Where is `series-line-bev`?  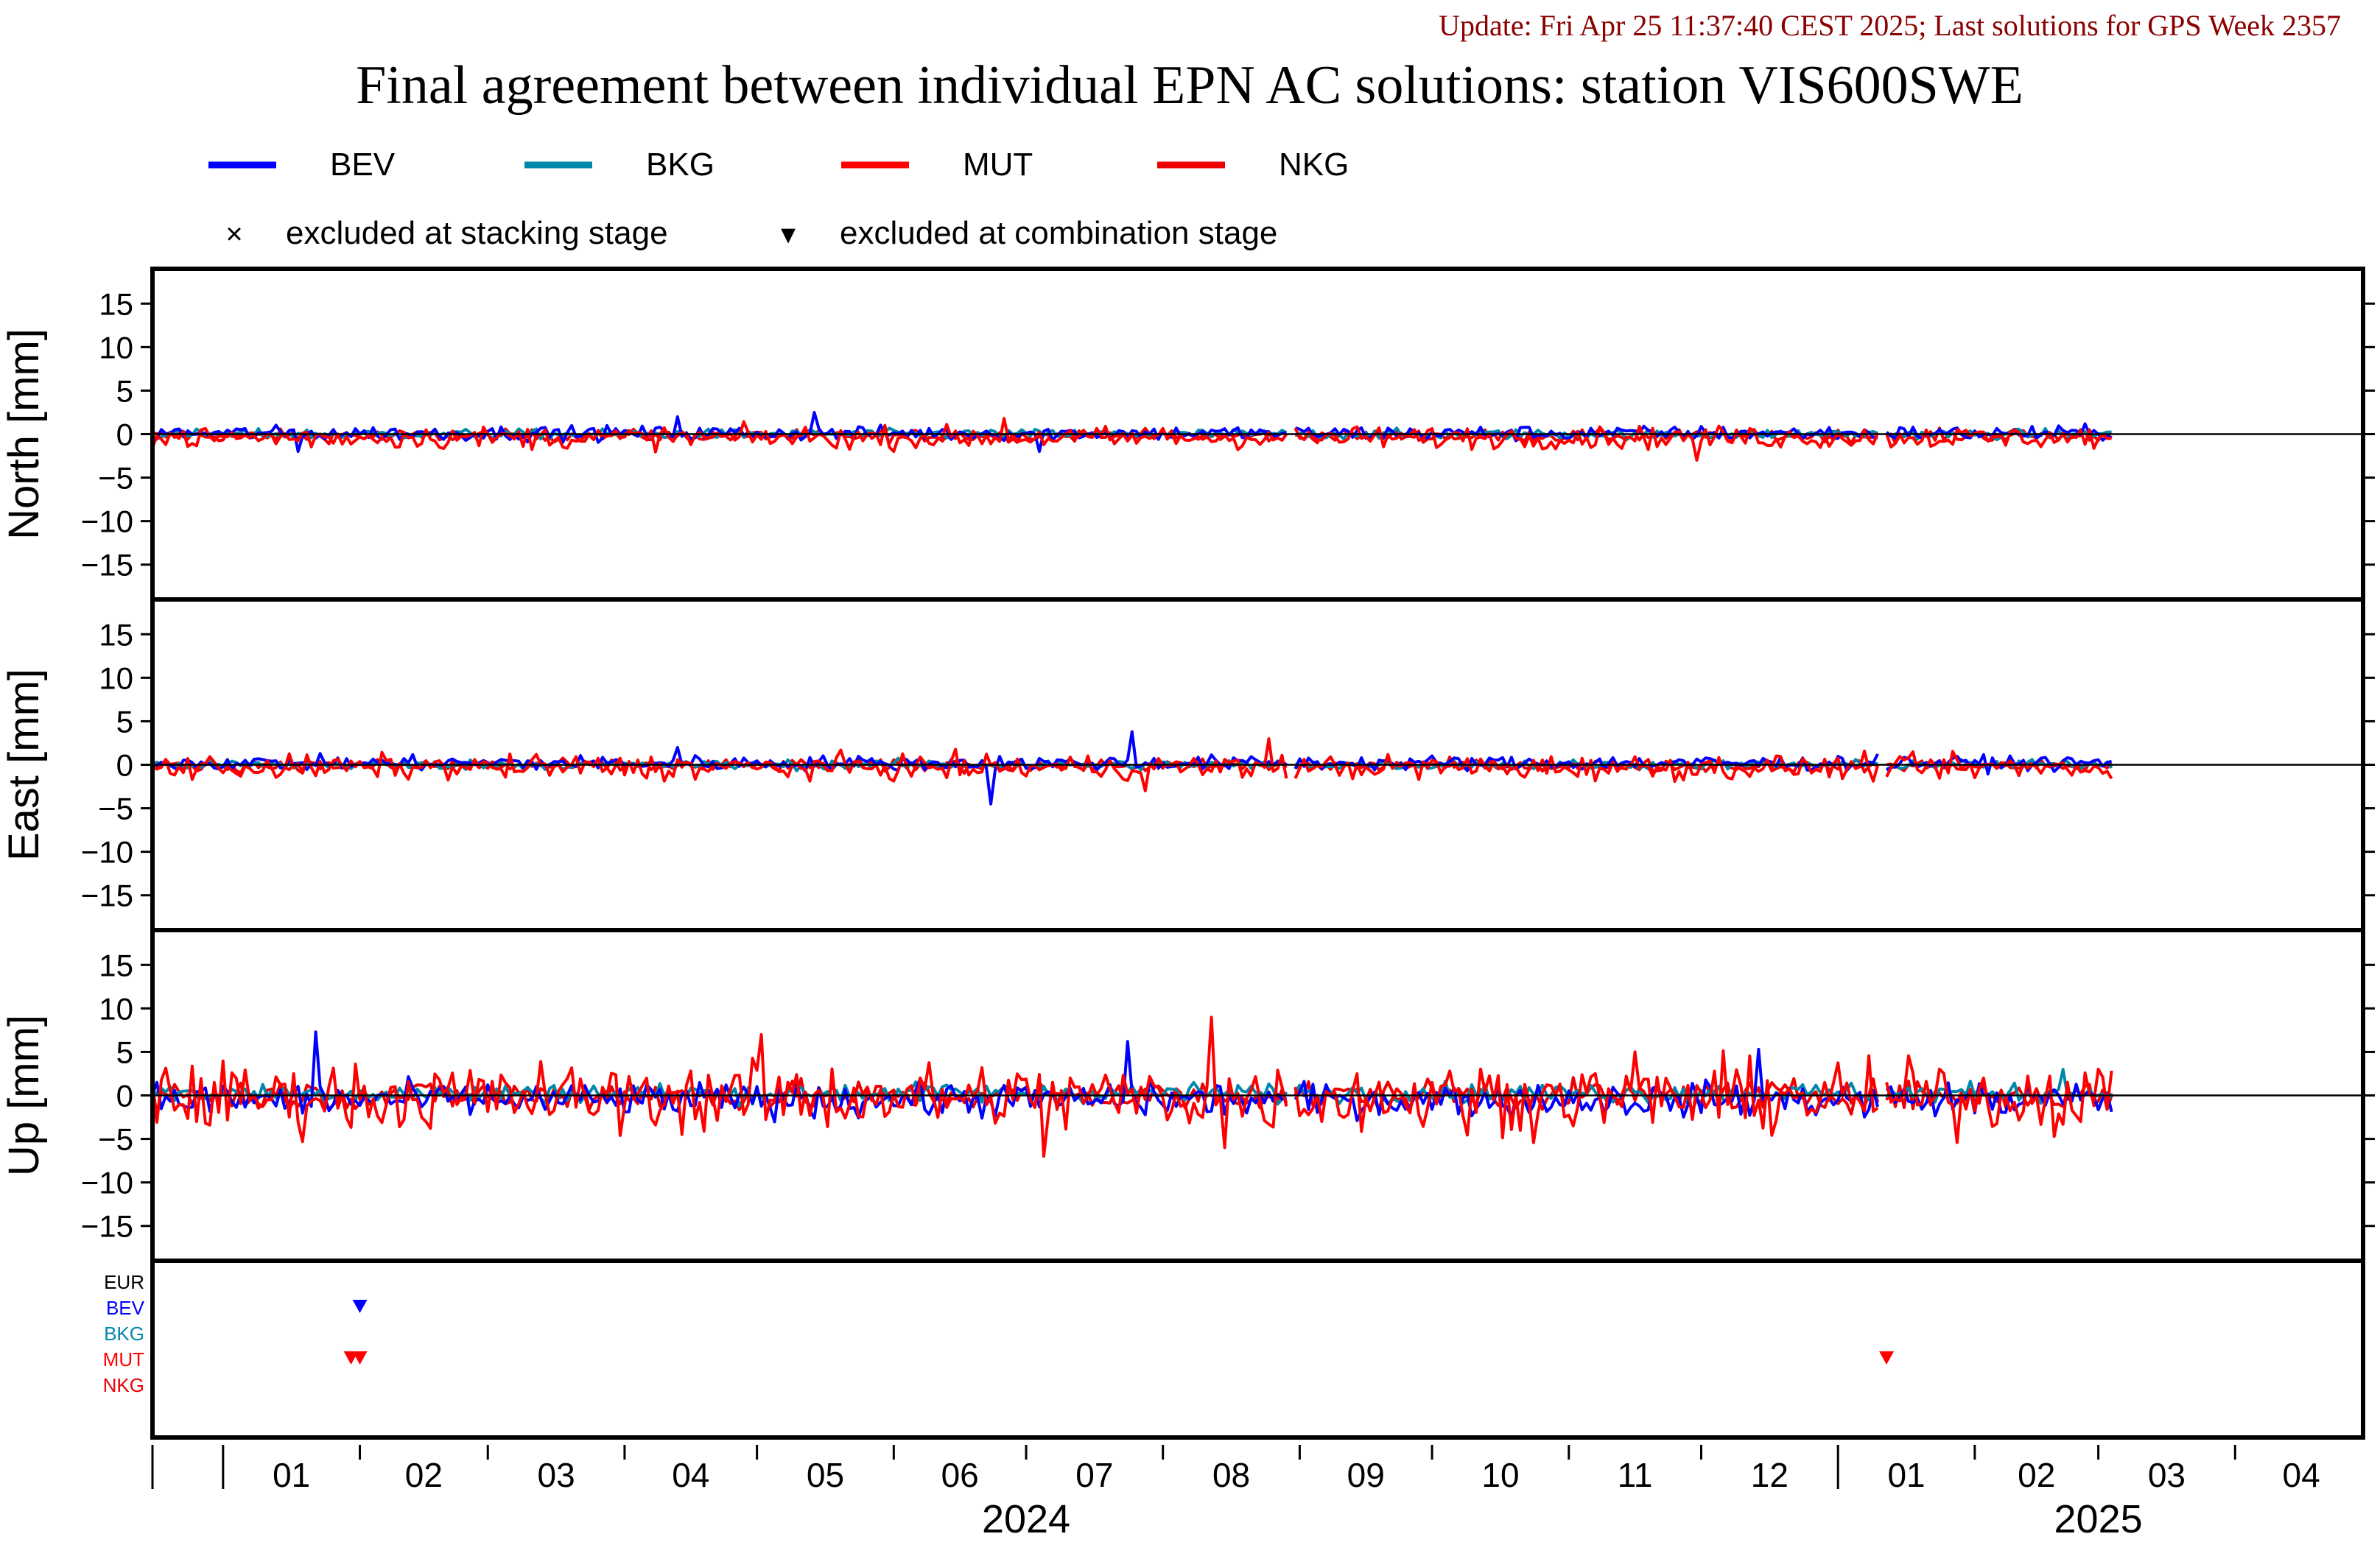 series-line-bev is located at coordinates (719, 433).